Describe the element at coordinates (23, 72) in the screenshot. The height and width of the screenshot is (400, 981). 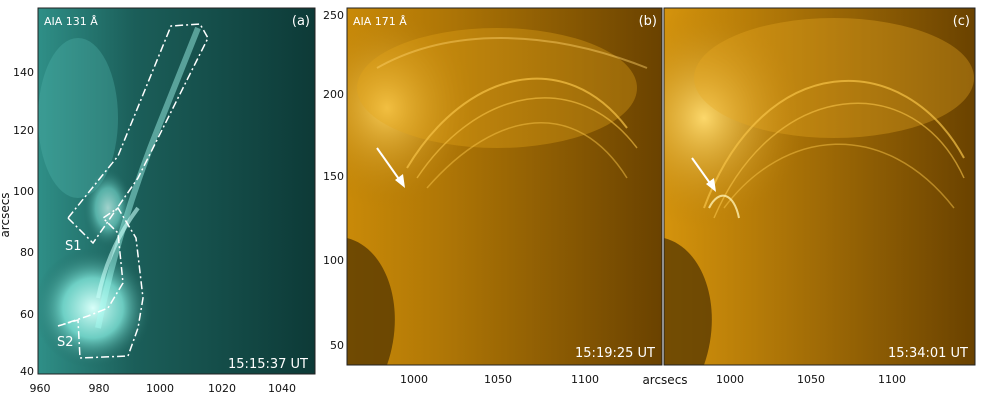
I see `ya-tick: 140` at that location.